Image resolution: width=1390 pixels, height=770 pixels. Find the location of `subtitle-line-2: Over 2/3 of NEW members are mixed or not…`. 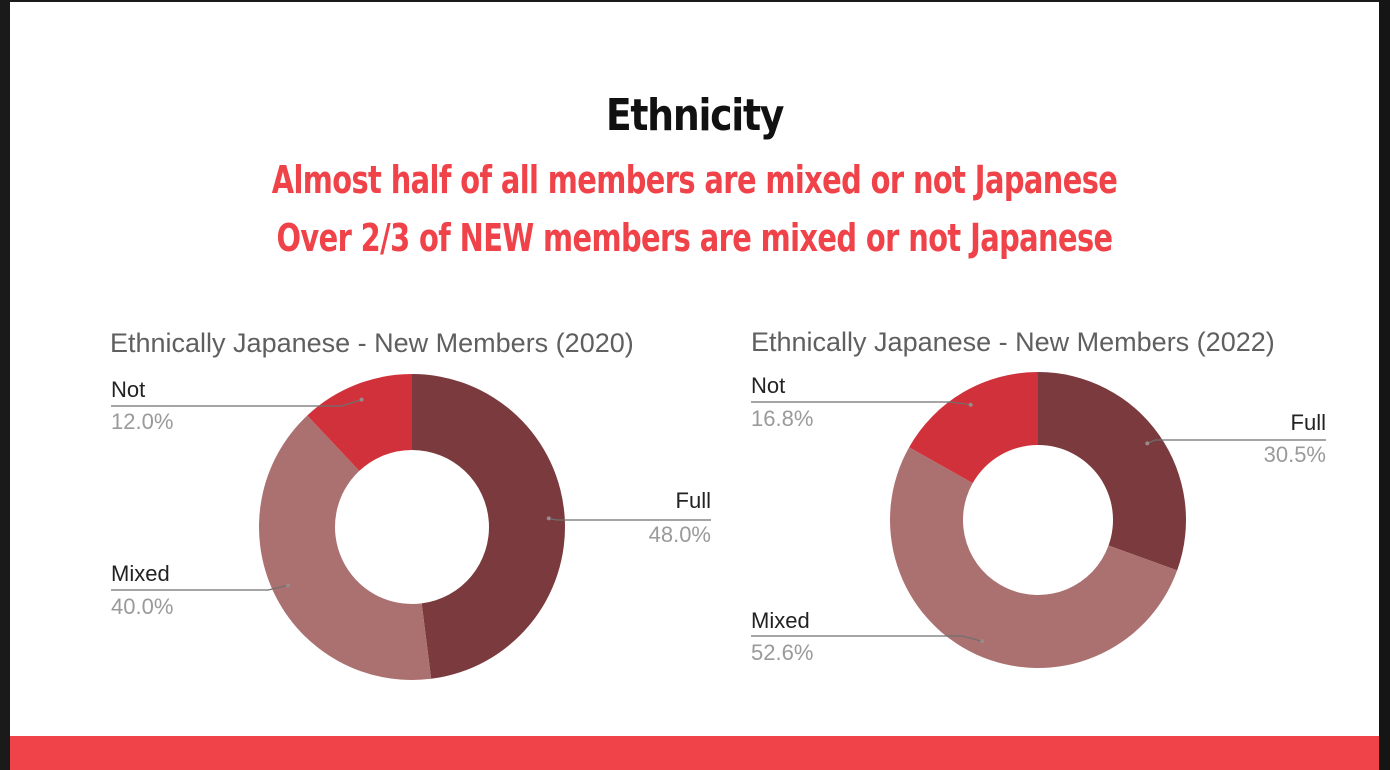

subtitle-line-2: Over 2/3 of NEW members are mixed or not… is located at coordinates (694, 238).